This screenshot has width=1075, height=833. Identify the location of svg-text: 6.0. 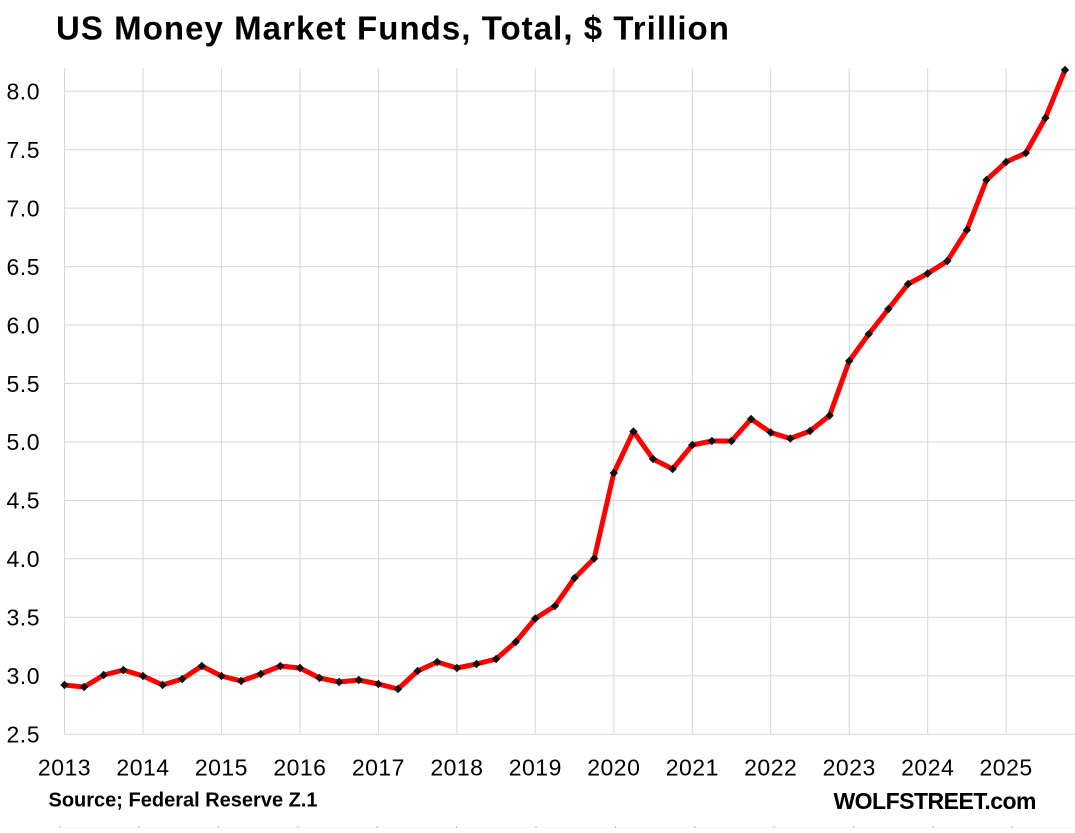
(23, 325).